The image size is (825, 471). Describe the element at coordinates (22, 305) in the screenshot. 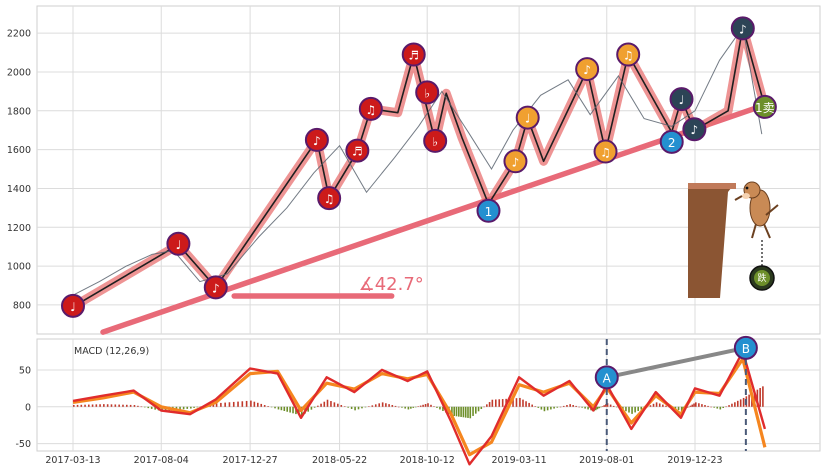

I see `price-y-tick-label: 800` at that location.